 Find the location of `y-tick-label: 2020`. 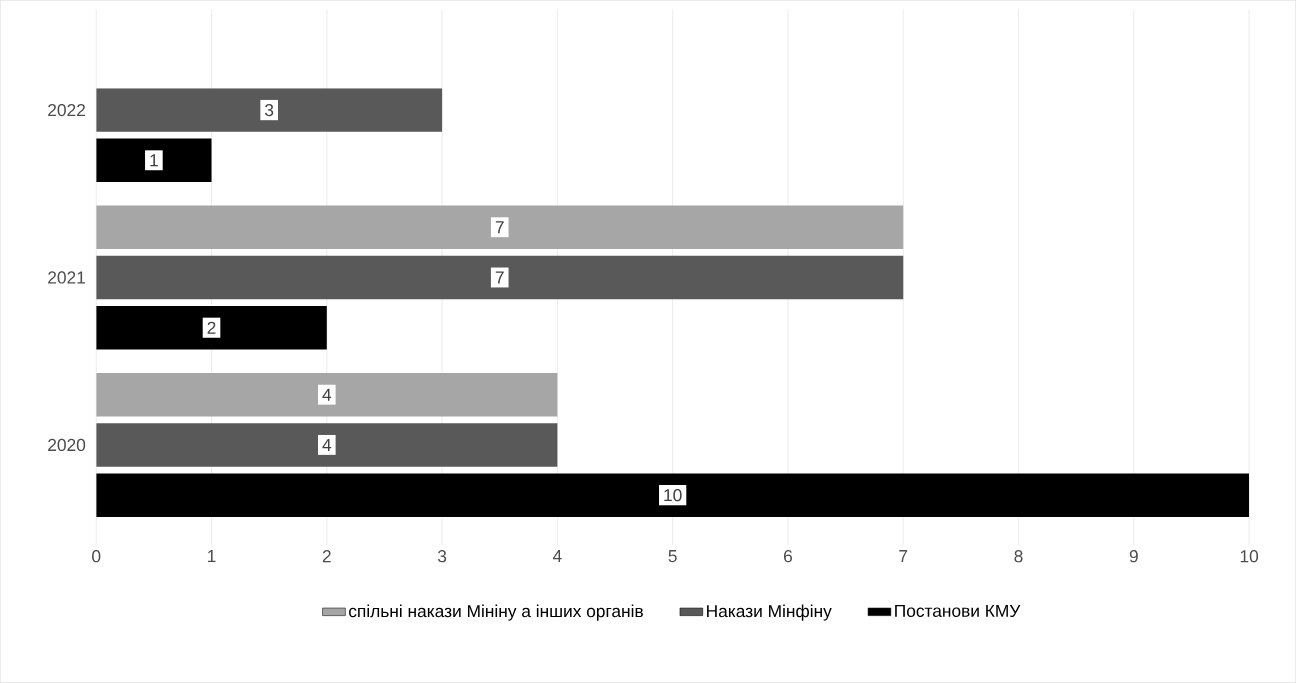

y-tick-label: 2020 is located at coordinates (67, 445).